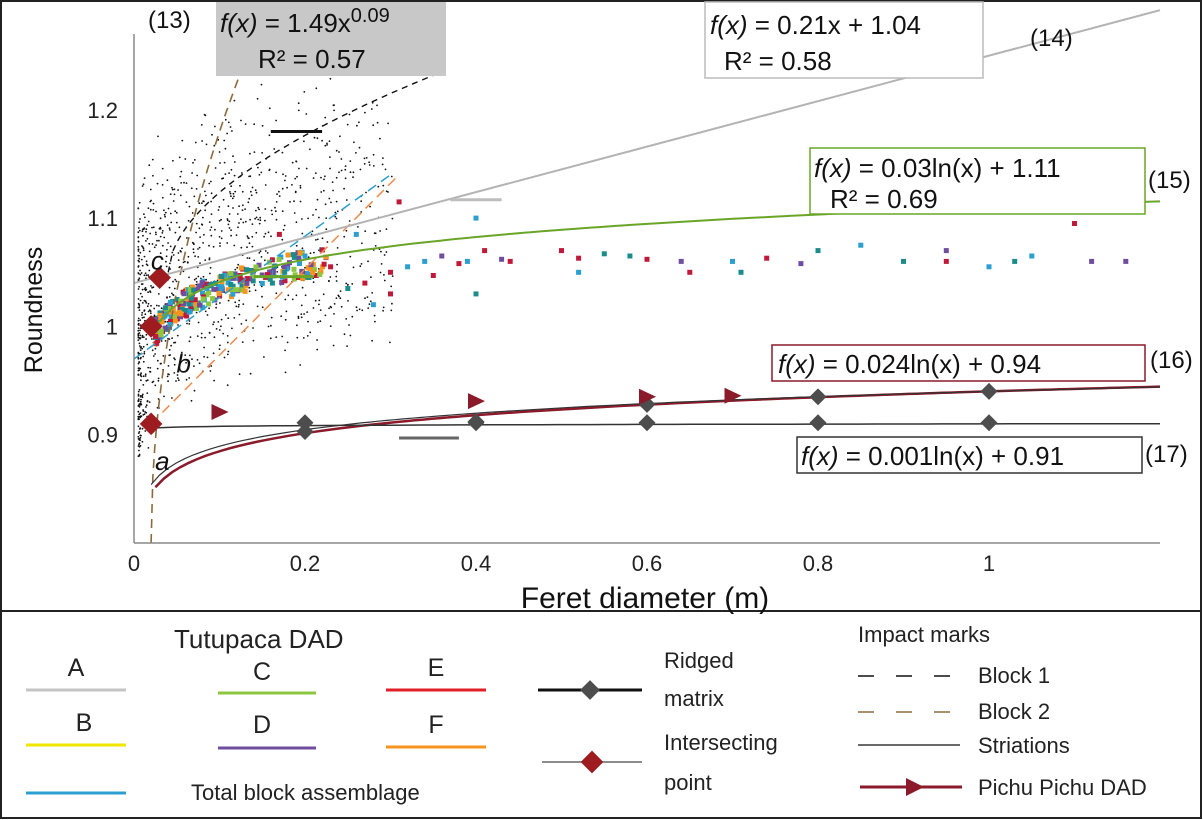  Describe the element at coordinates (476, 563) in the screenshot. I see `x-tick-label: 0.4` at that location.